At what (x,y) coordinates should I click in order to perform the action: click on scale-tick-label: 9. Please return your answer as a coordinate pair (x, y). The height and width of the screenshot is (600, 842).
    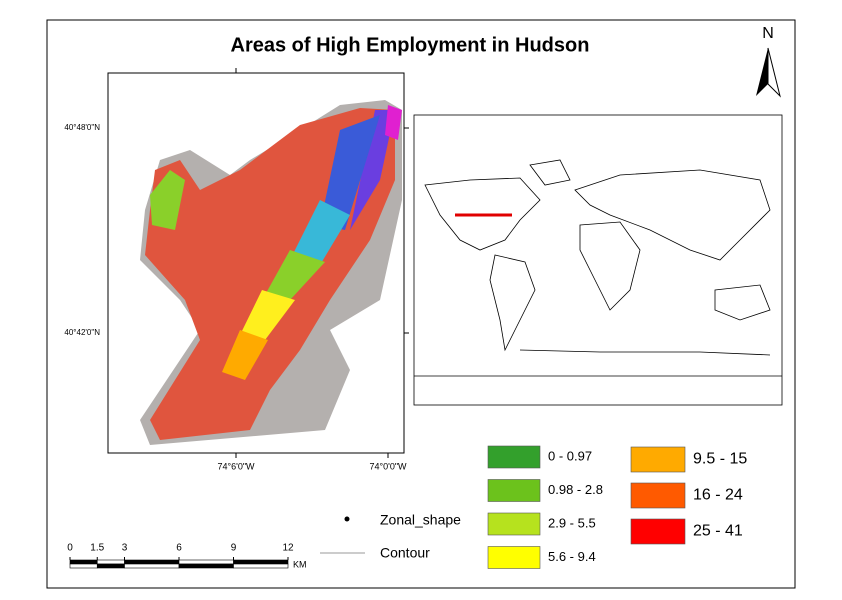
    Looking at the image, I should click on (234, 548).